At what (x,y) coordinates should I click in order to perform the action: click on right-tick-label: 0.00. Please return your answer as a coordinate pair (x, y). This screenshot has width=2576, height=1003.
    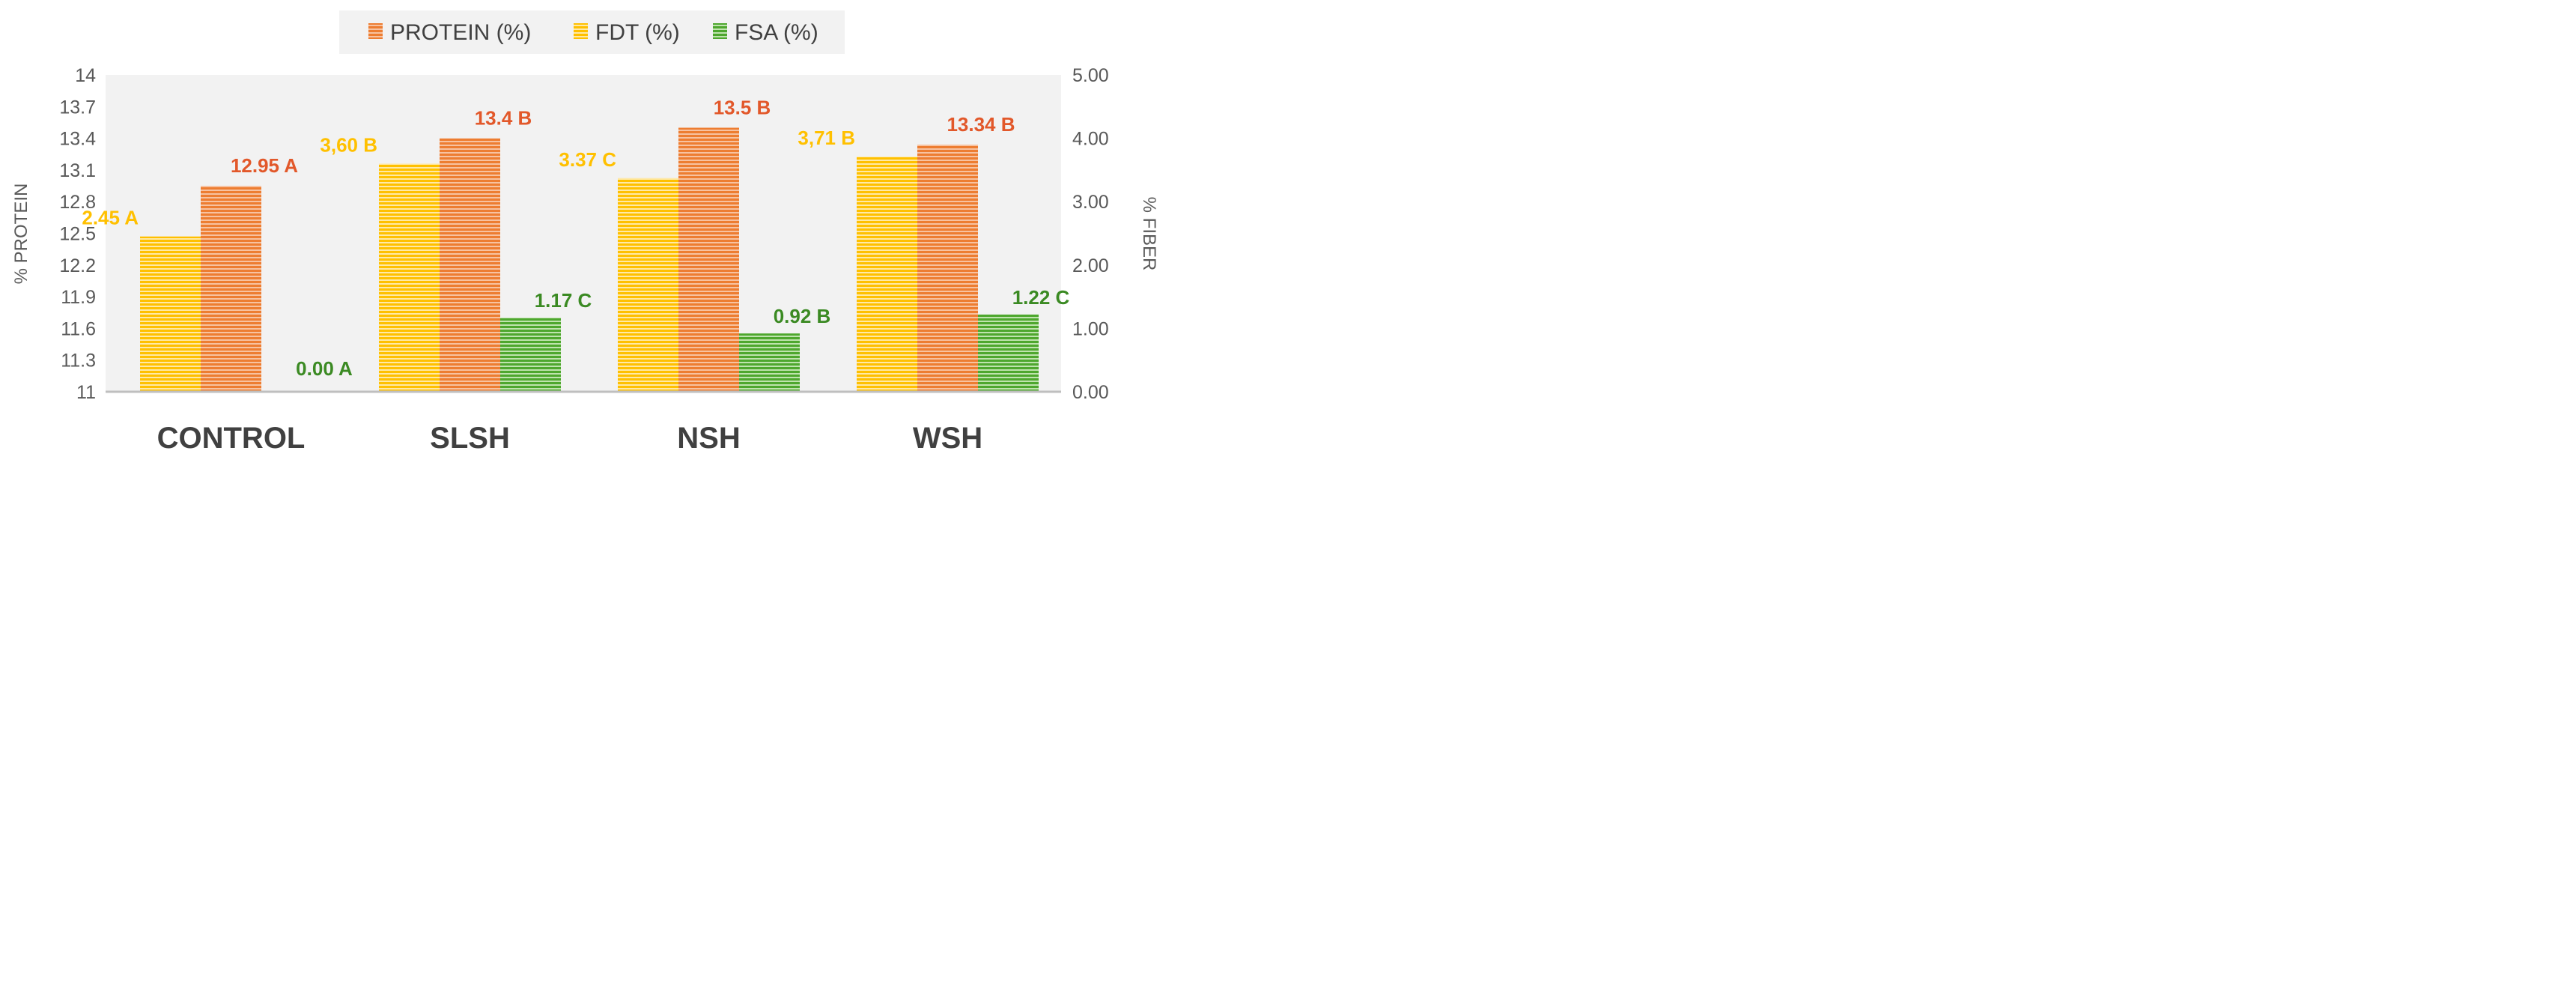
    Looking at the image, I should click on (1090, 393).